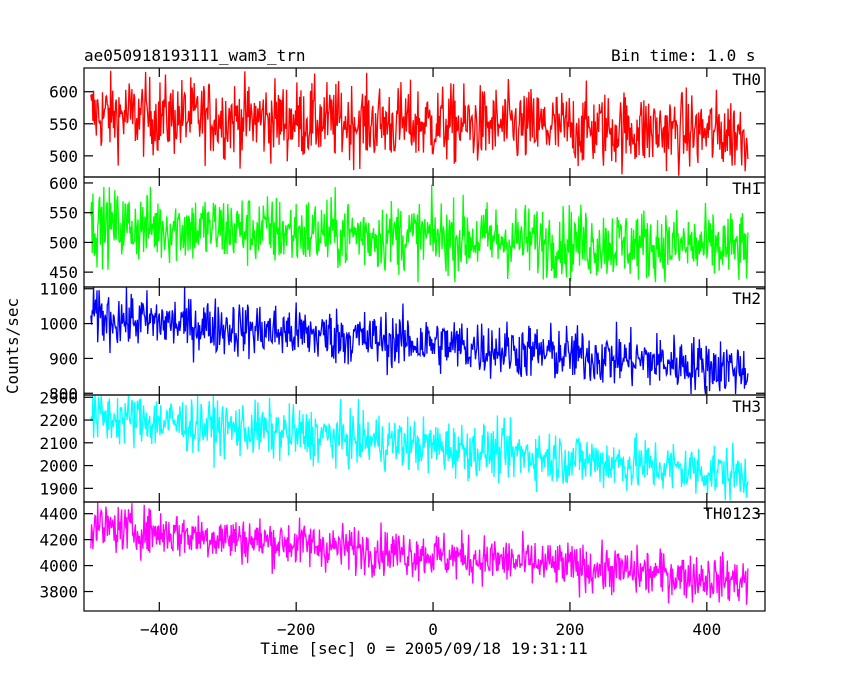  Describe the element at coordinates (63, 272) in the screenshot. I see `y-tick-label: 450` at that location.